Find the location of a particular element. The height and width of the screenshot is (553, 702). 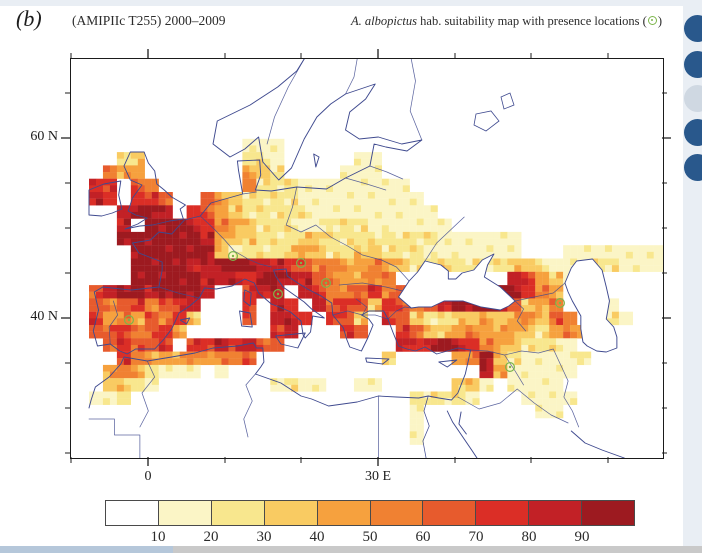

presence-location-dot is located at coordinates (560, 303).